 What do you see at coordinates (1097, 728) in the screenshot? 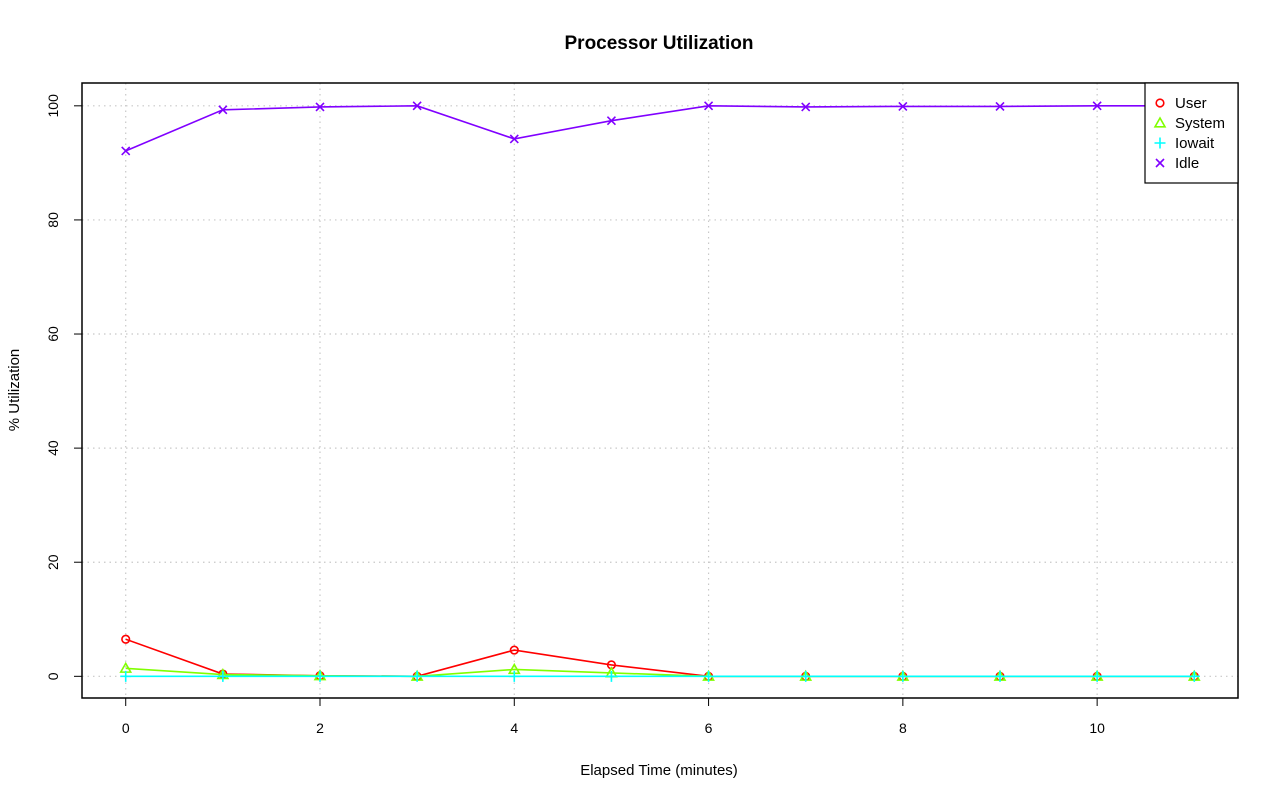
I see `x-tick-label: 10` at bounding box center [1097, 728].